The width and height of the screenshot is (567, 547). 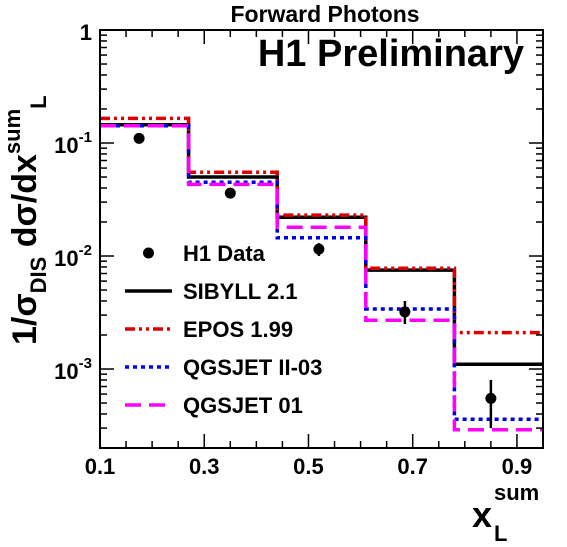 I want to click on legend-label-data: H1 Data, so click(x=224, y=253).